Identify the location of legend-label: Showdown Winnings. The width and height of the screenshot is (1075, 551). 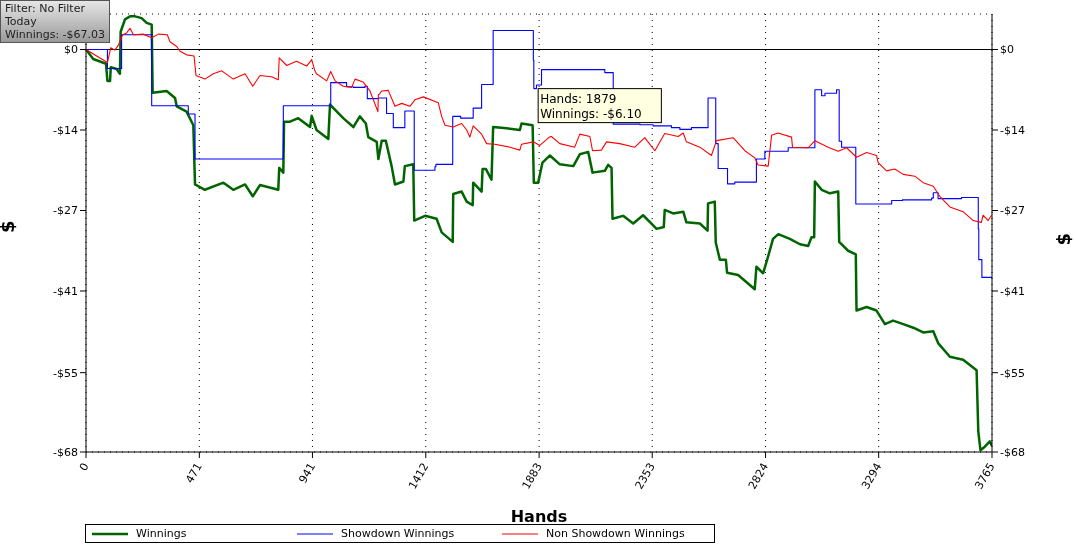
(398, 533).